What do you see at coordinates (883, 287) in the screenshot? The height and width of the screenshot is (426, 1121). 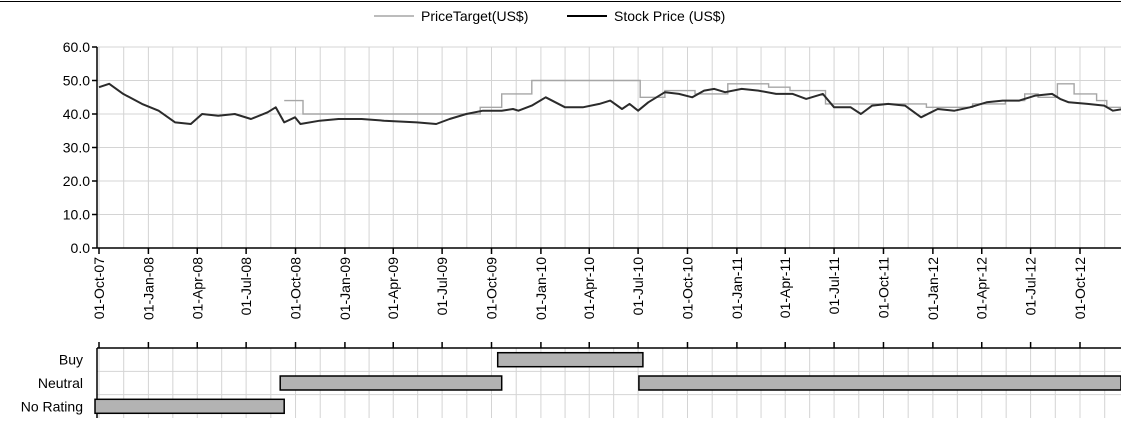 I see `x-tick-label: 01-Oct-11` at bounding box center [883, 287].